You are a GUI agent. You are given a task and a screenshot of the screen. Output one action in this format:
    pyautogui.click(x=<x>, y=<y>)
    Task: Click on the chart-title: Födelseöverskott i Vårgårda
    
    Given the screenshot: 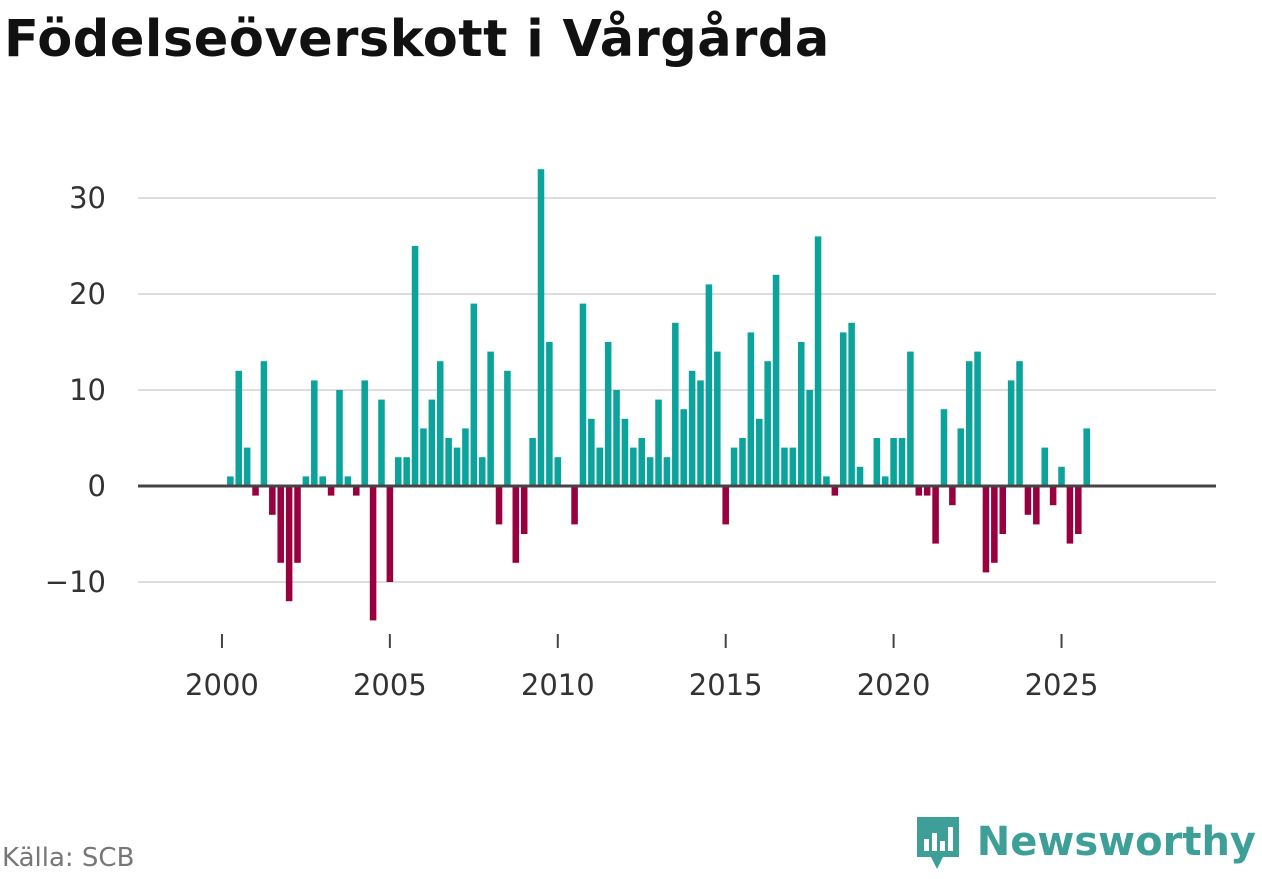 What is the action you would take?
    pyautogui.click(x=417, y=39)
    